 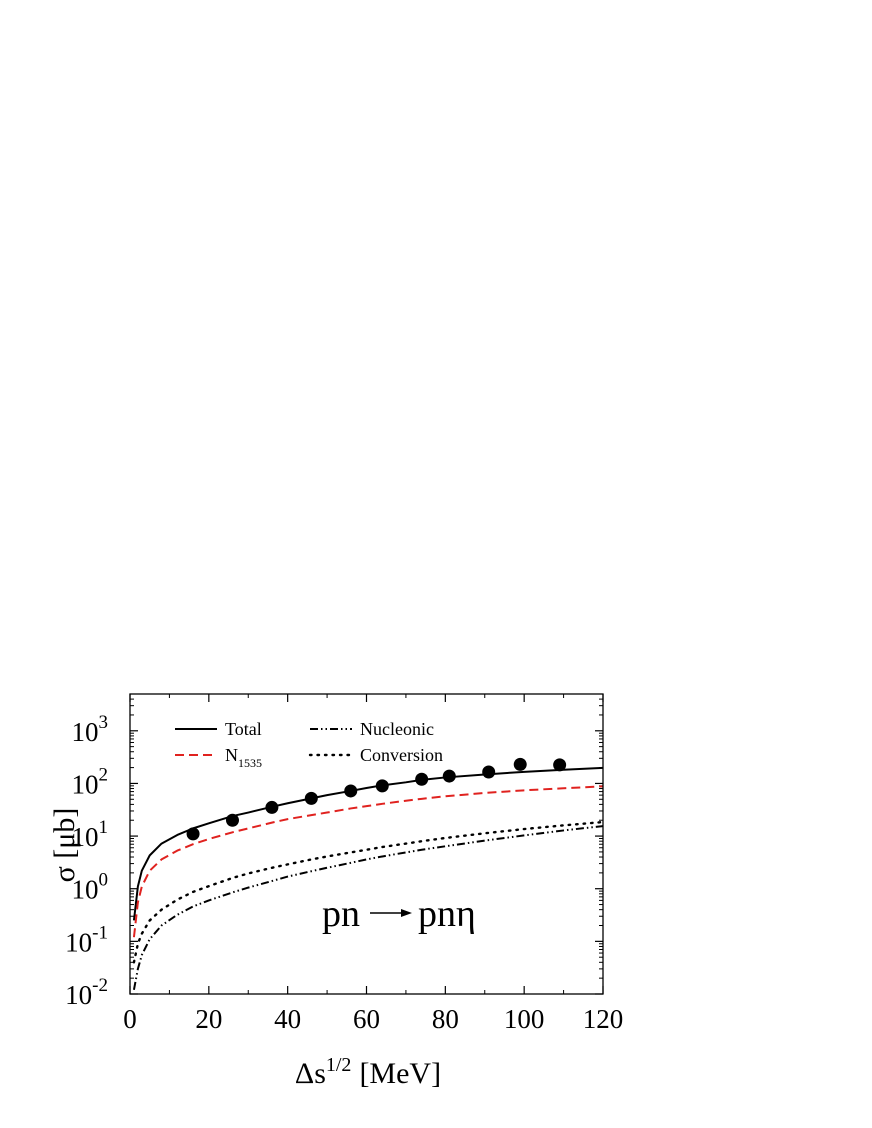 I want to click on series-layer, so click(x=367, y=878).